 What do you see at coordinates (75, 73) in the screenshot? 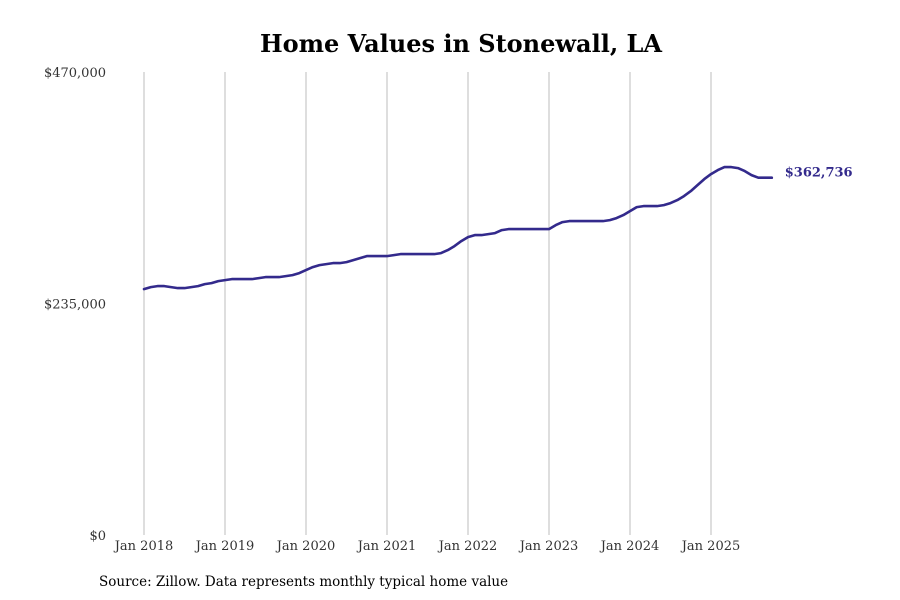
I see `y-tick-label: $470,000` at bounding box center [75, 73].